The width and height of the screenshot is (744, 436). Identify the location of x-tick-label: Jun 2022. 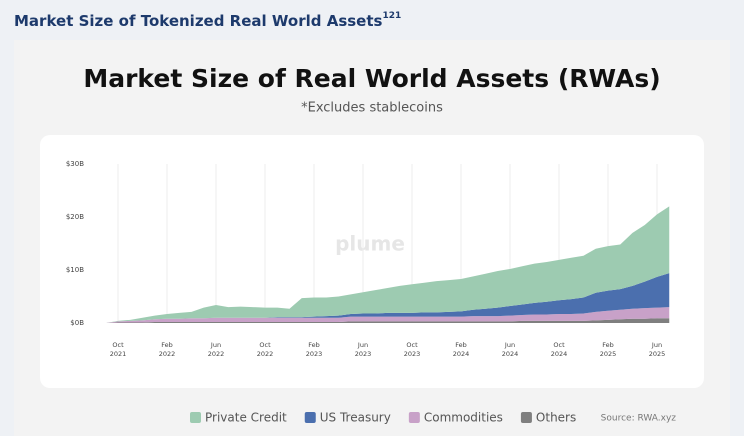
(216, 349).